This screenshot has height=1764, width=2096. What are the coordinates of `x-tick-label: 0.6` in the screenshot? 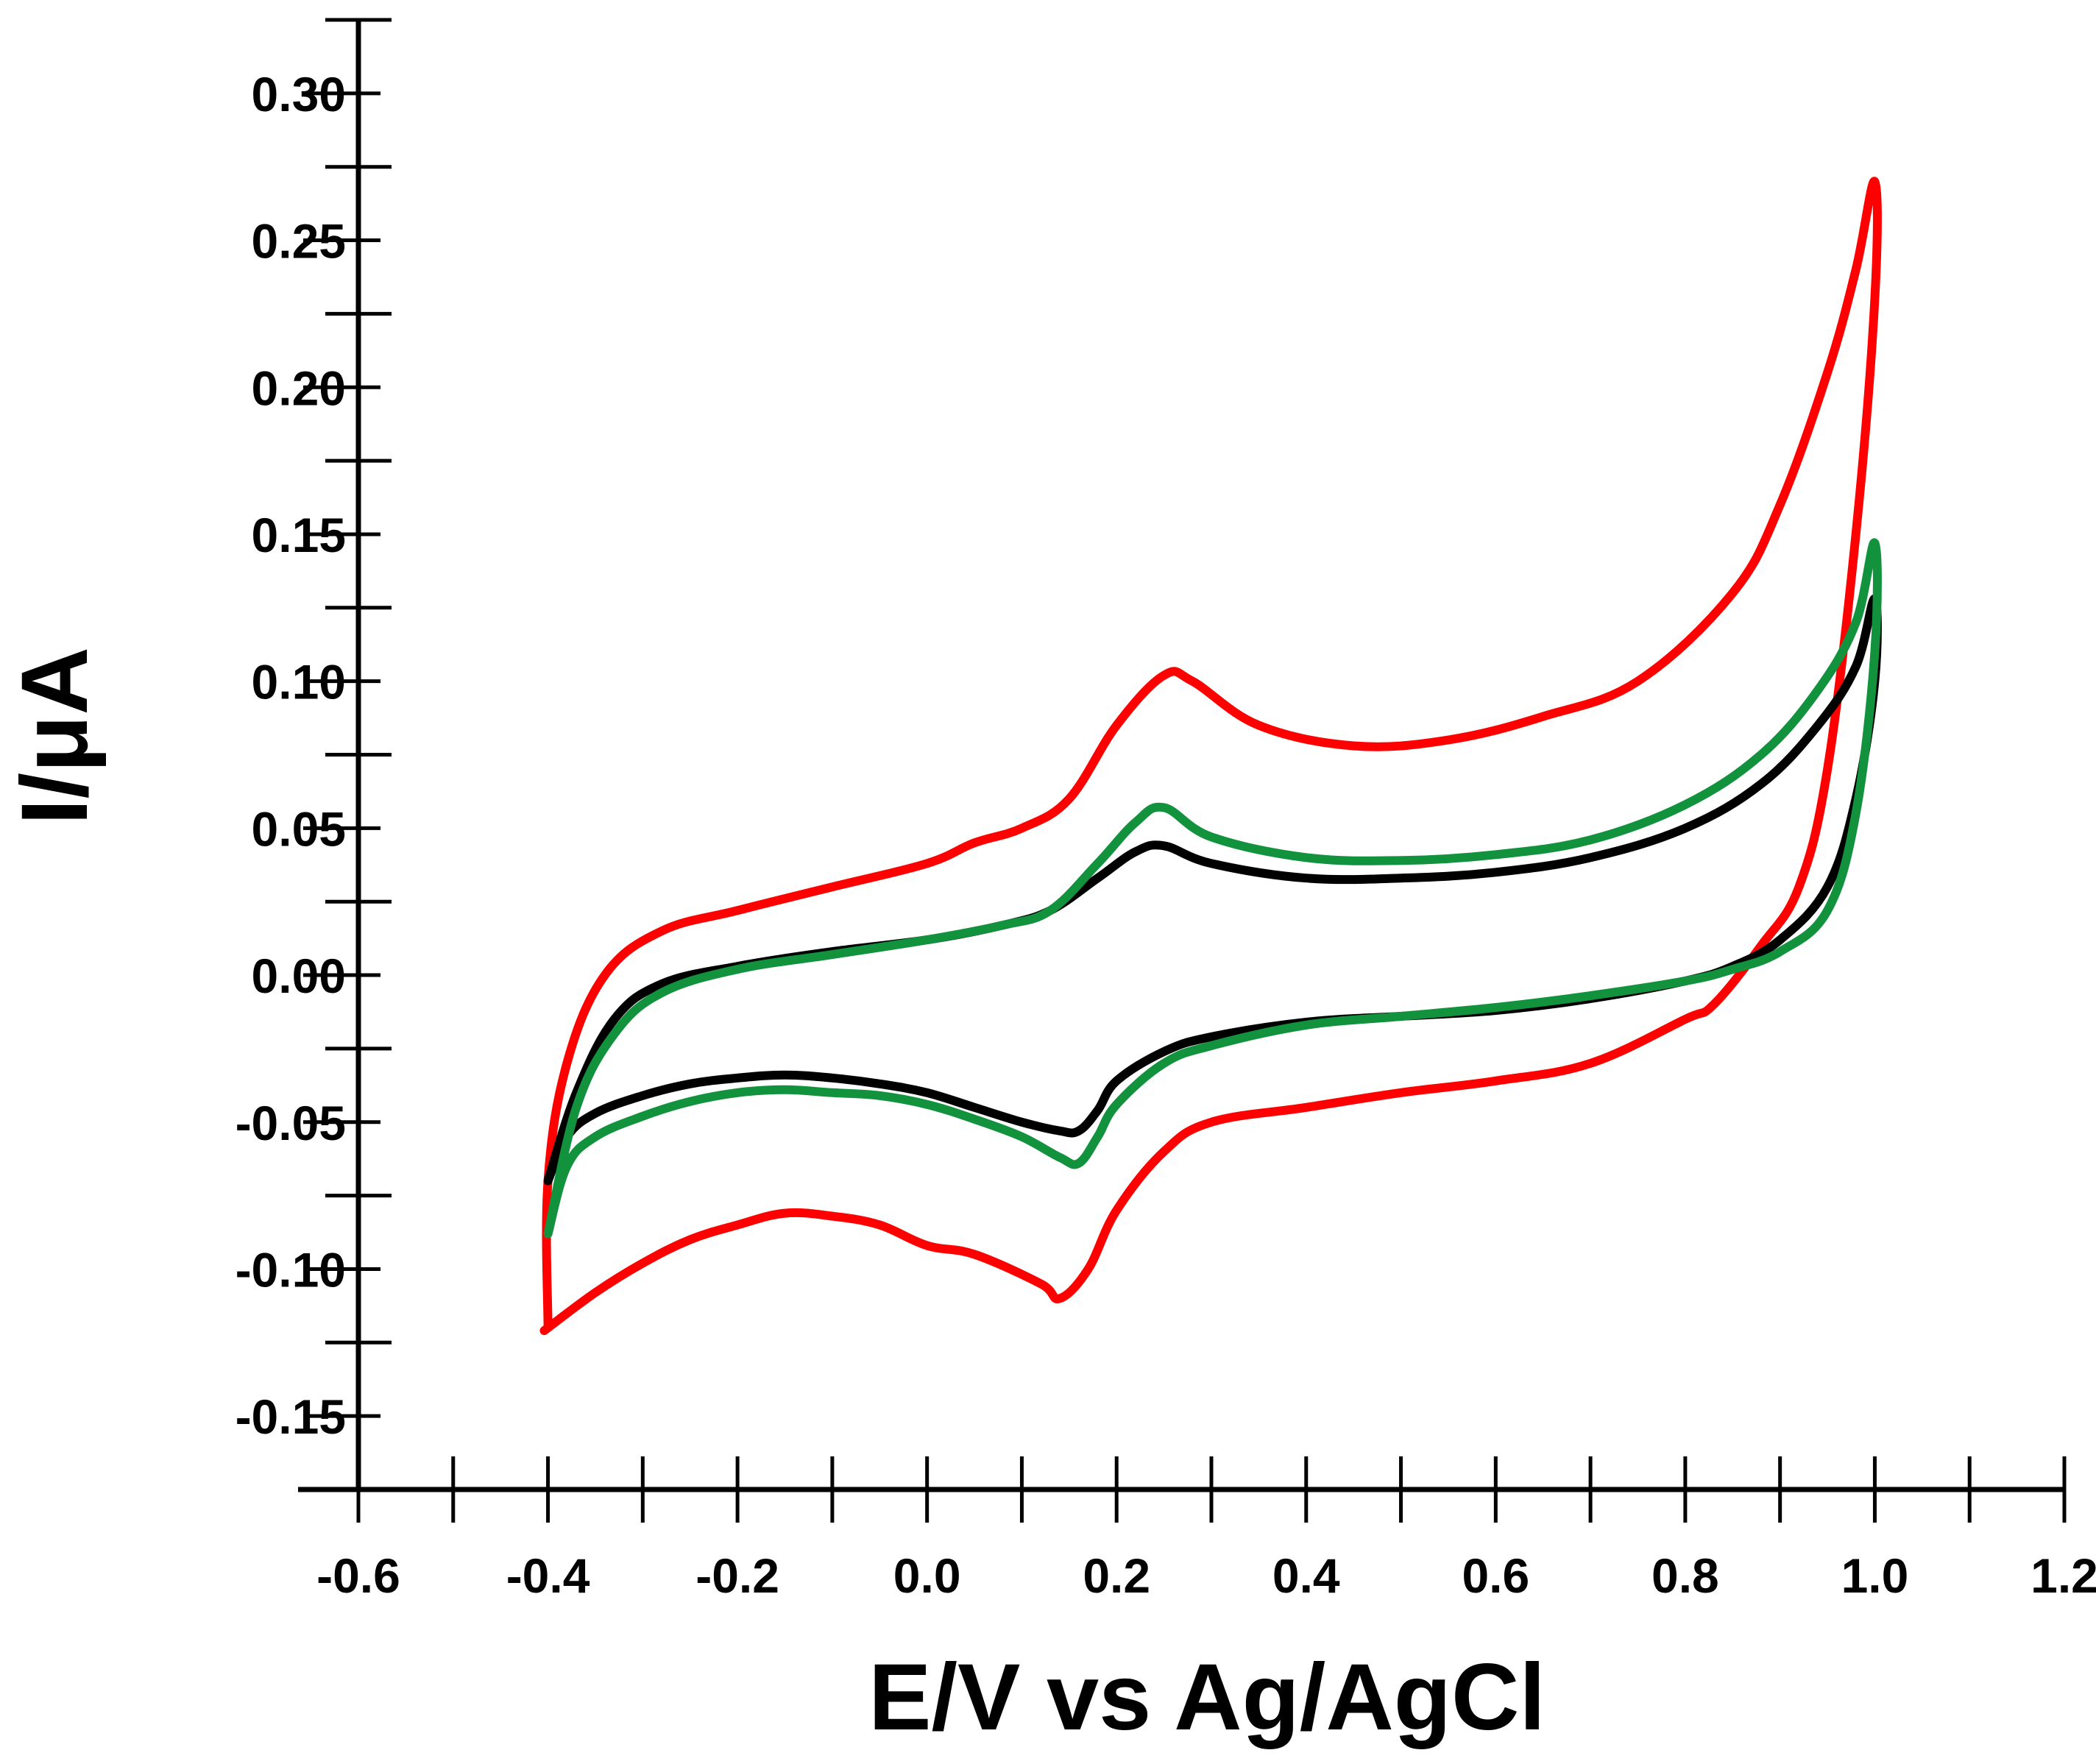 It's located at (1495, 1575).